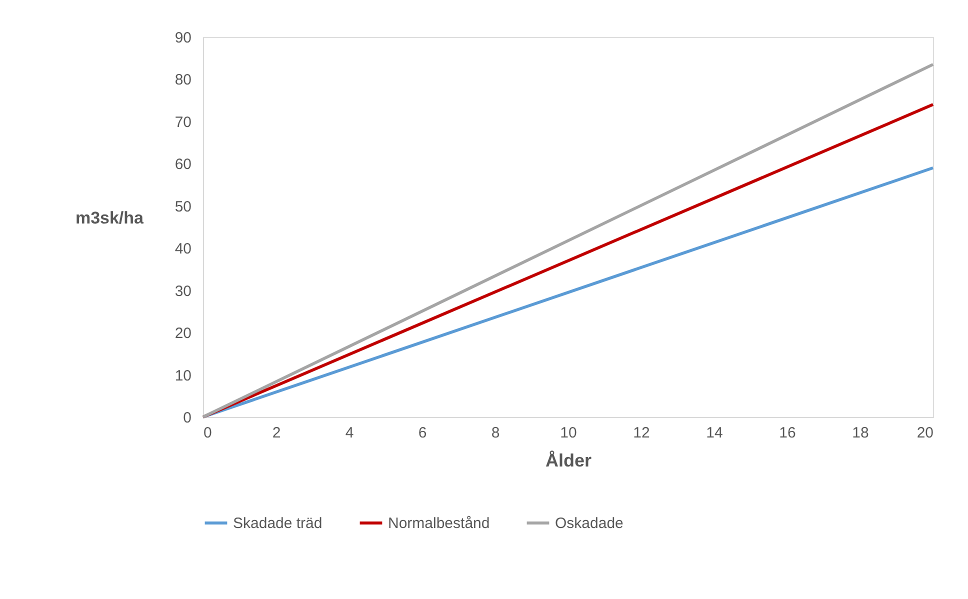 This screenshot has width=968, height=599. I want to click on y-tick-label: 80, so click(183, 80).